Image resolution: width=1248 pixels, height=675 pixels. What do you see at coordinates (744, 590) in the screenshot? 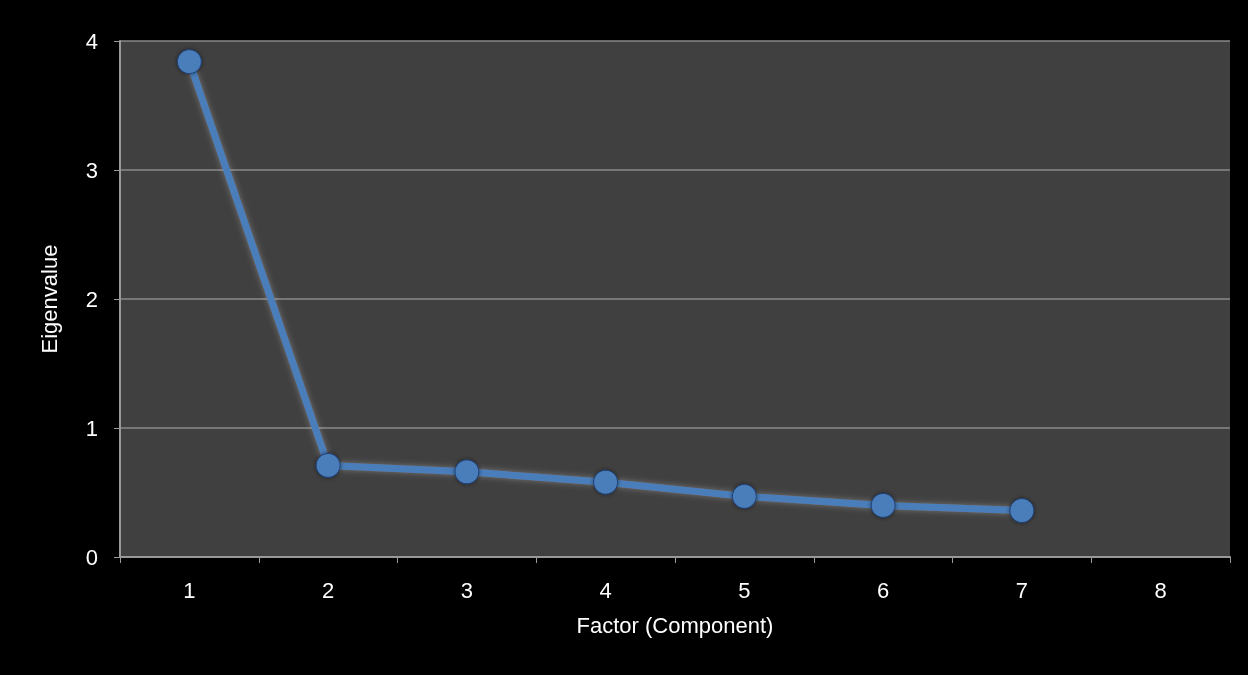
I see `x-tick-label: 5` at bounding box center [744, 590].